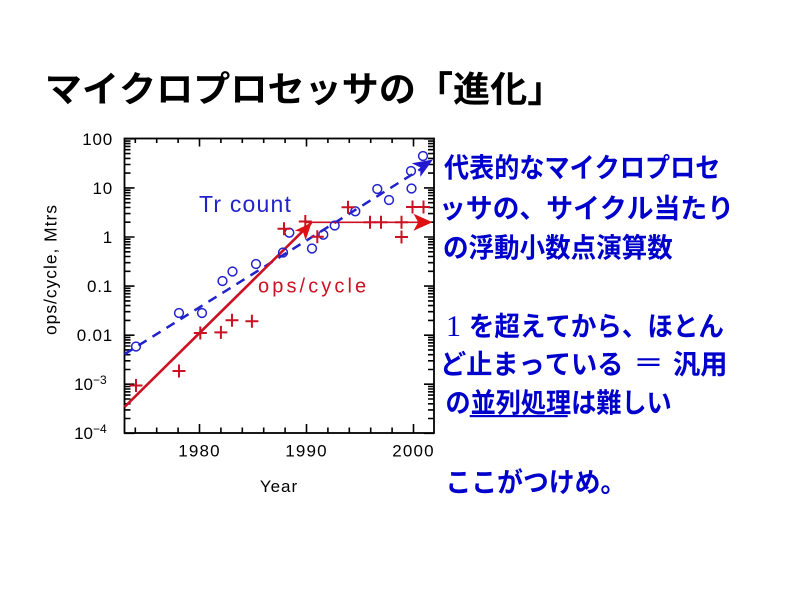  Describe the element at coordinates (313, 287) in the screenshot. I see `svg-text: ops/cycle` at that location.